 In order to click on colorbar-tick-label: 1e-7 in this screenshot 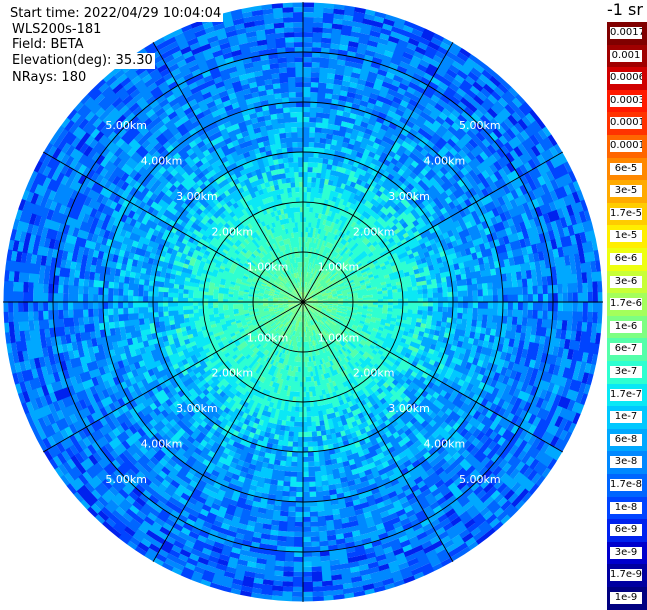, I will do `click(626, 417)`.